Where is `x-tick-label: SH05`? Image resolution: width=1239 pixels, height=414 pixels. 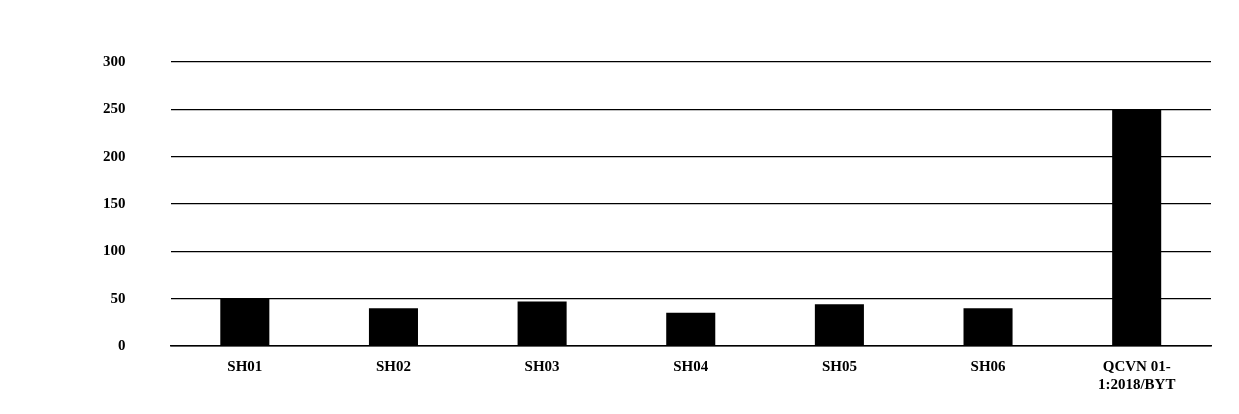 x-tick-label: SH05 is located at coordinates (839, 365).